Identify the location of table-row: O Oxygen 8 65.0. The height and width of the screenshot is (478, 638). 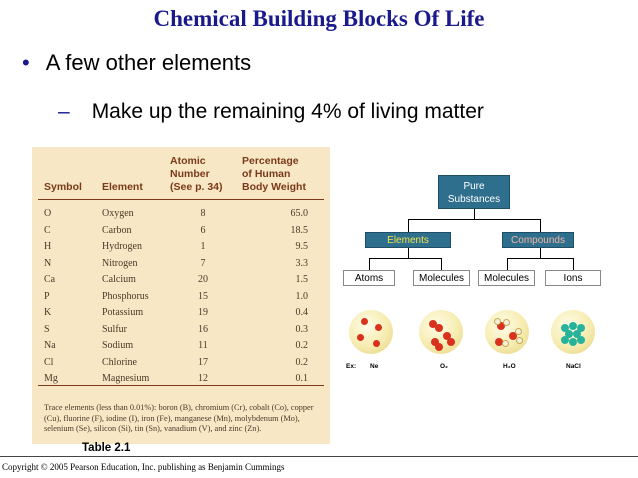
(181, 215).